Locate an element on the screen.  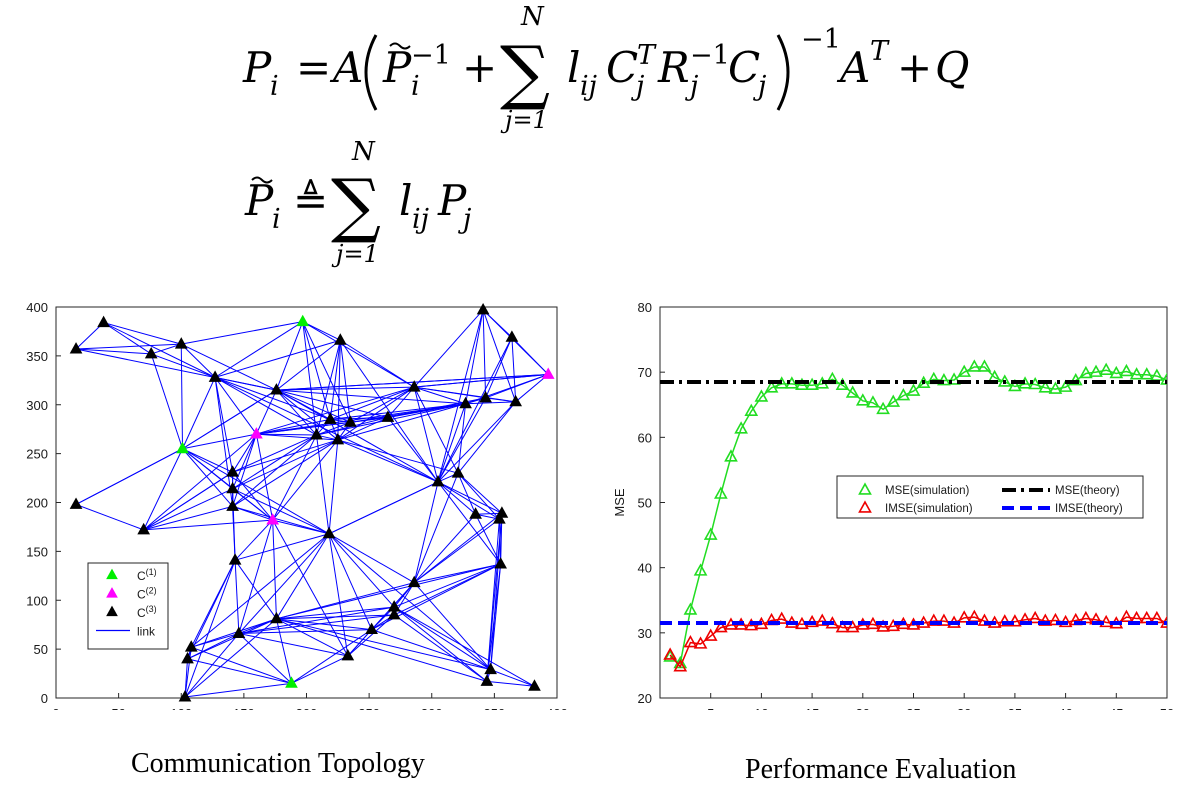
eq1-right-paren is located at coordinates (783, 72).